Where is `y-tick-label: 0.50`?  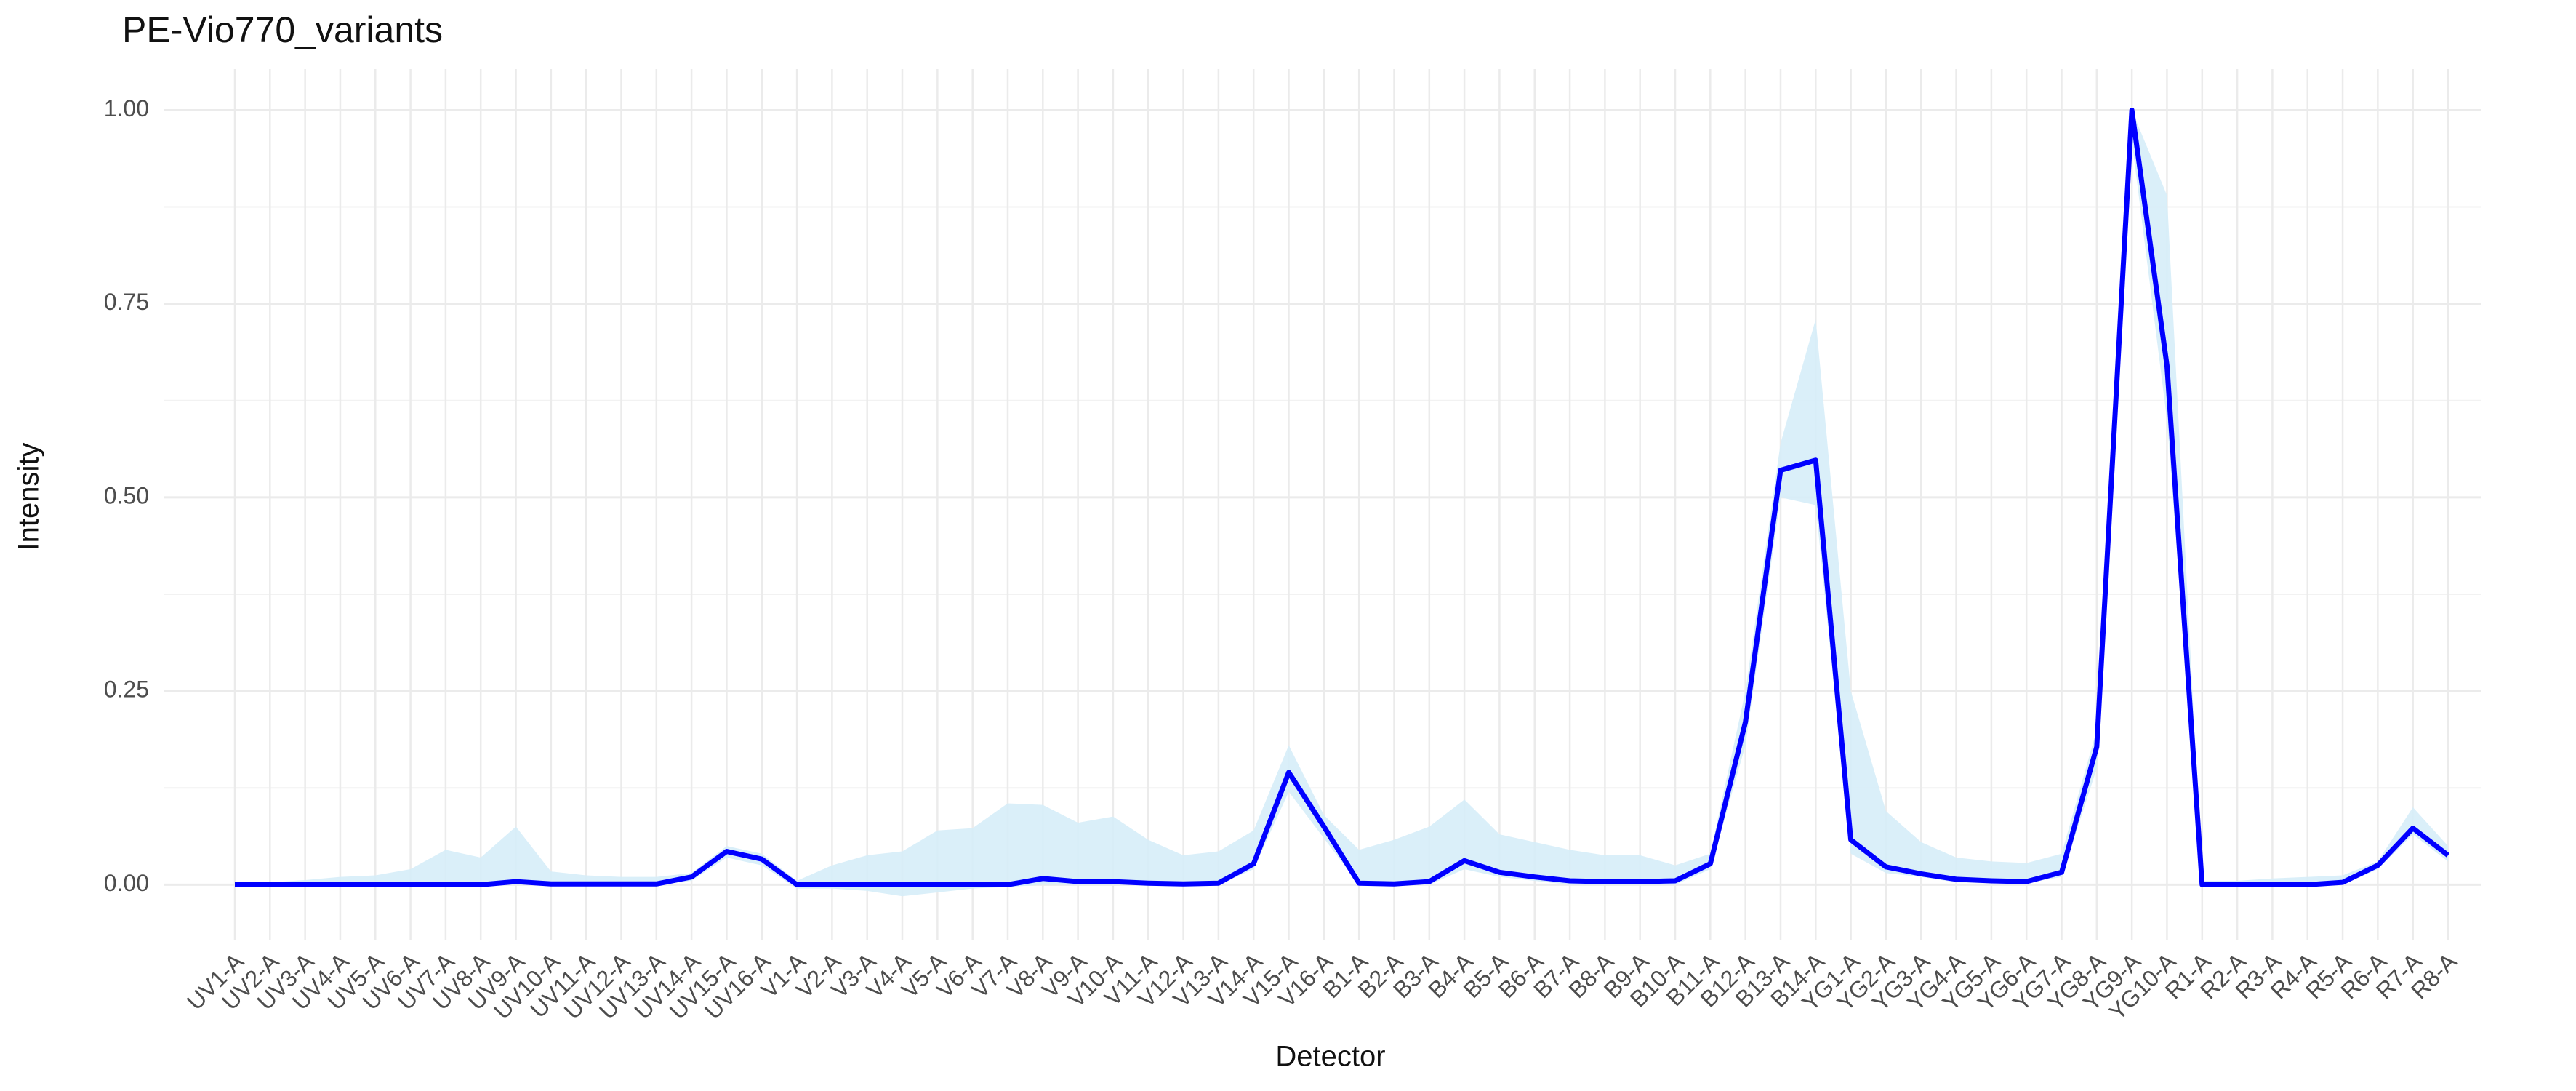 y-tick-label: 0.50 is located at coordinates (127, 495).